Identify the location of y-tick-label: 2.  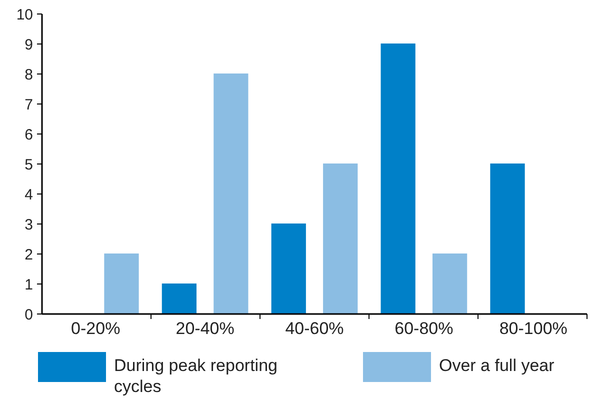
(28, 255).